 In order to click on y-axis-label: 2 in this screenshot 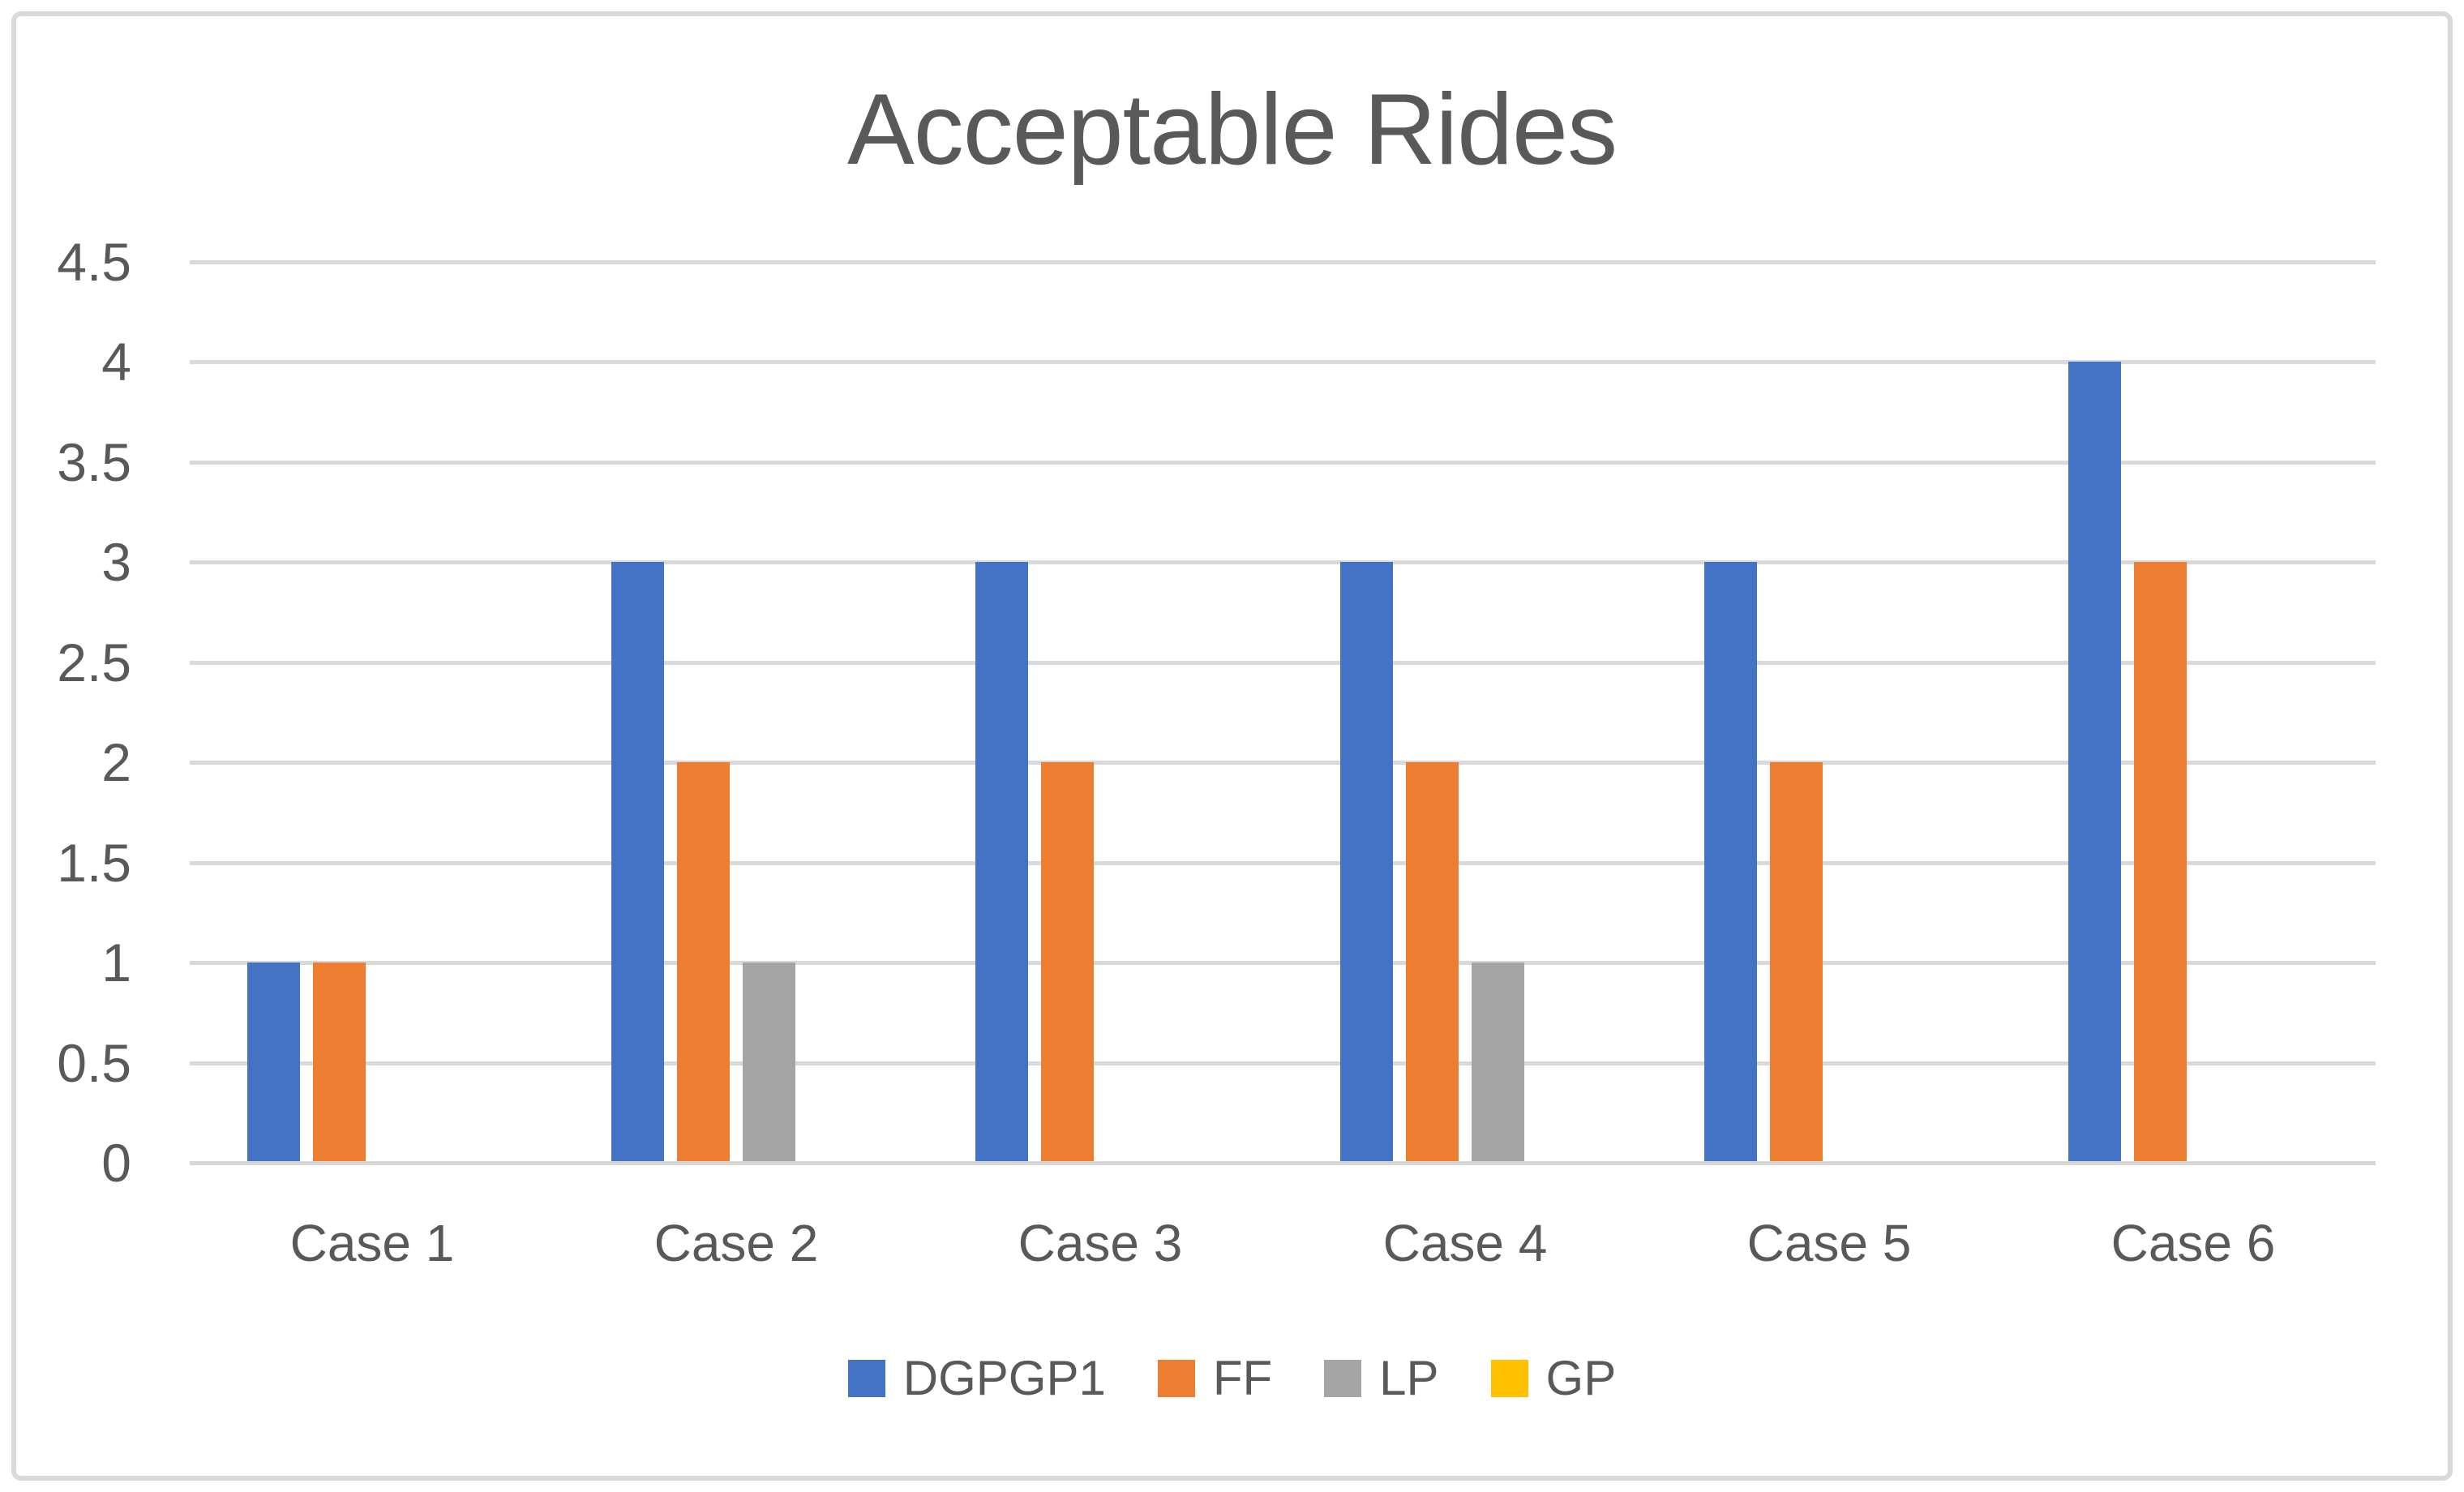, I will do `click(116, 762)`.